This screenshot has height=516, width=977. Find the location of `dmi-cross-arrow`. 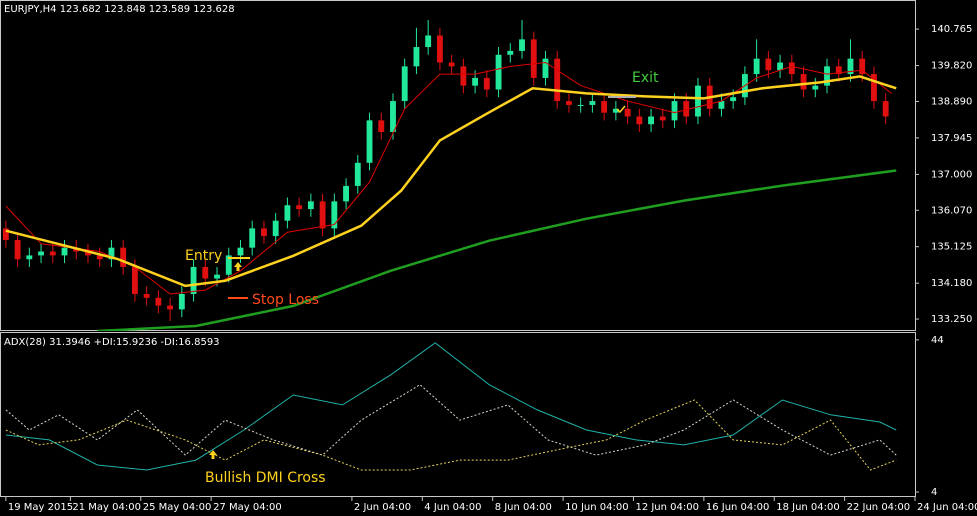

dmi-cross-arrow is located at coordinates (213, 454).